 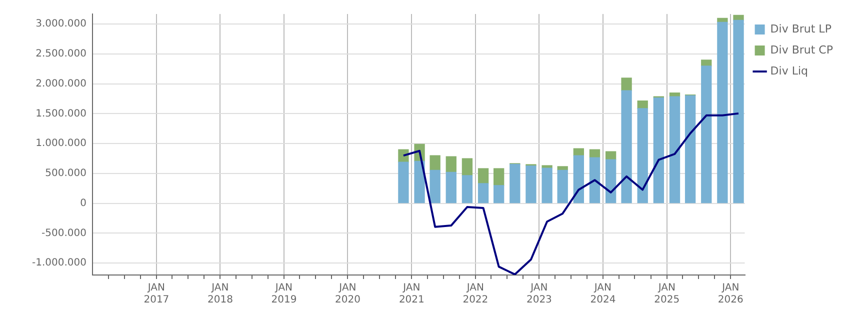 What do you see at coordinates (603, 294) in the screenshot?
I see `x-tick-label: JAN 2024` at bounding box center [603, 294].